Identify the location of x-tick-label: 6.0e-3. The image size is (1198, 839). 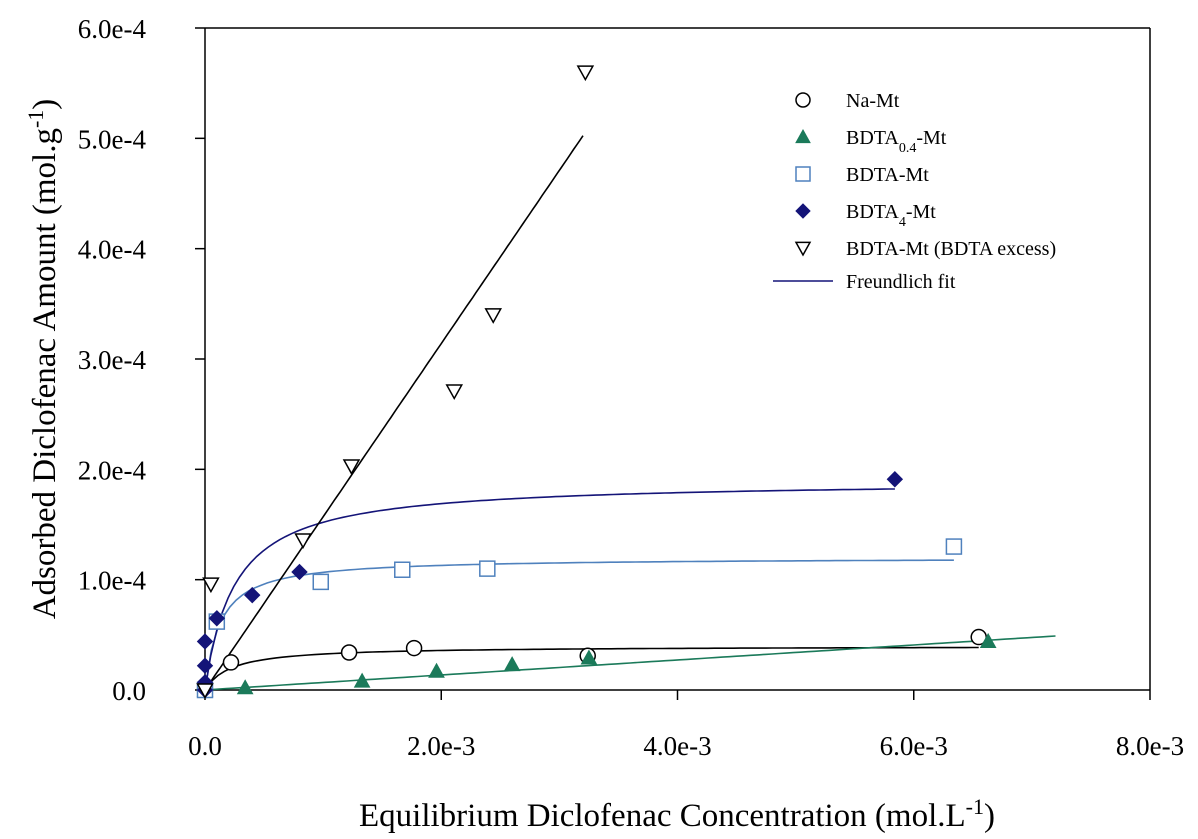
(914, 746).